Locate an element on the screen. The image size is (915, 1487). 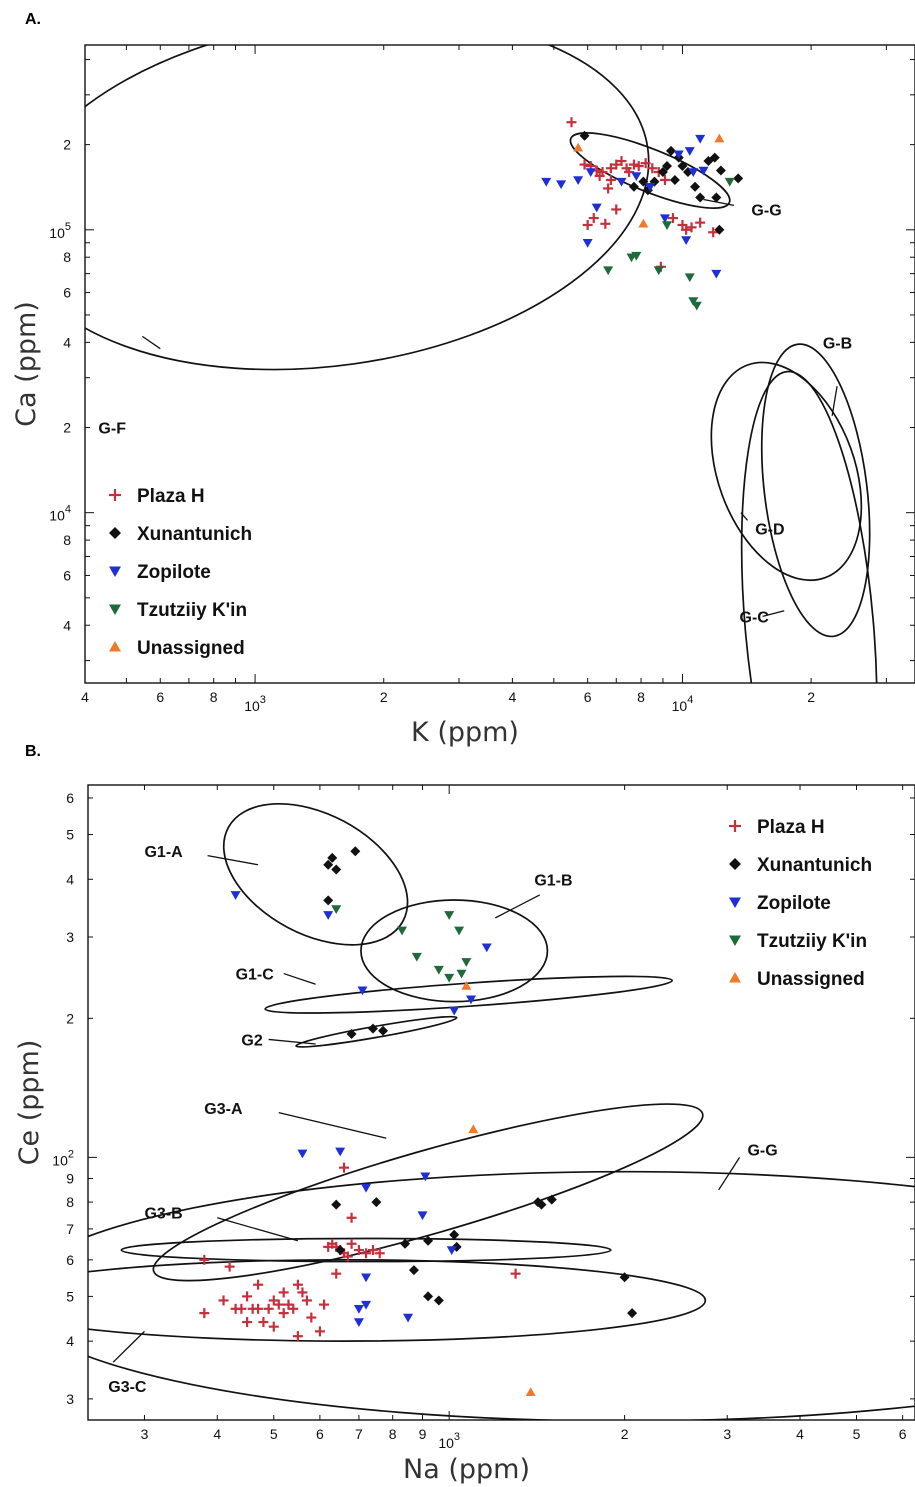
y-axis-title: Ce (ppm) is located at coordinates (29, 1103).